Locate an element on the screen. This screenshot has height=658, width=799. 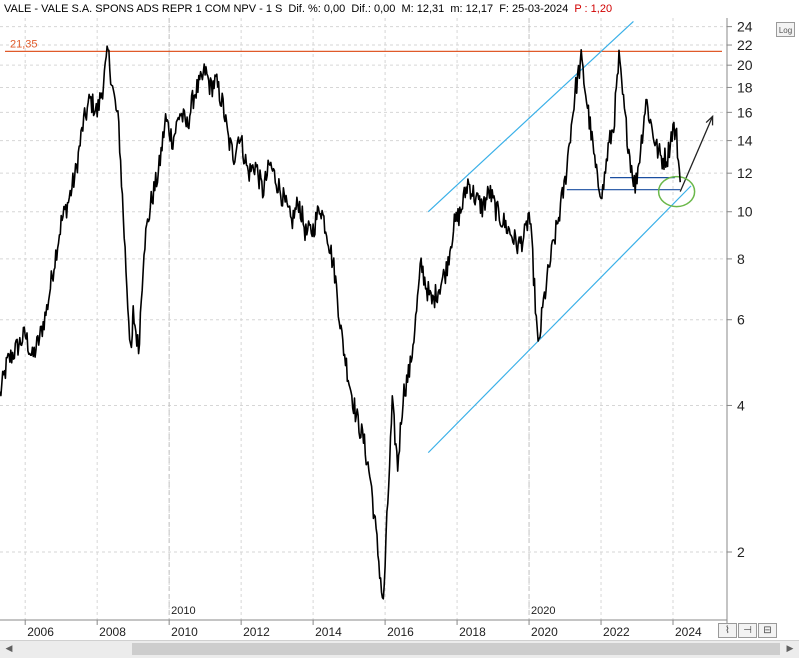
x-tick-label: 2006 is located at coordinates (40, 632).